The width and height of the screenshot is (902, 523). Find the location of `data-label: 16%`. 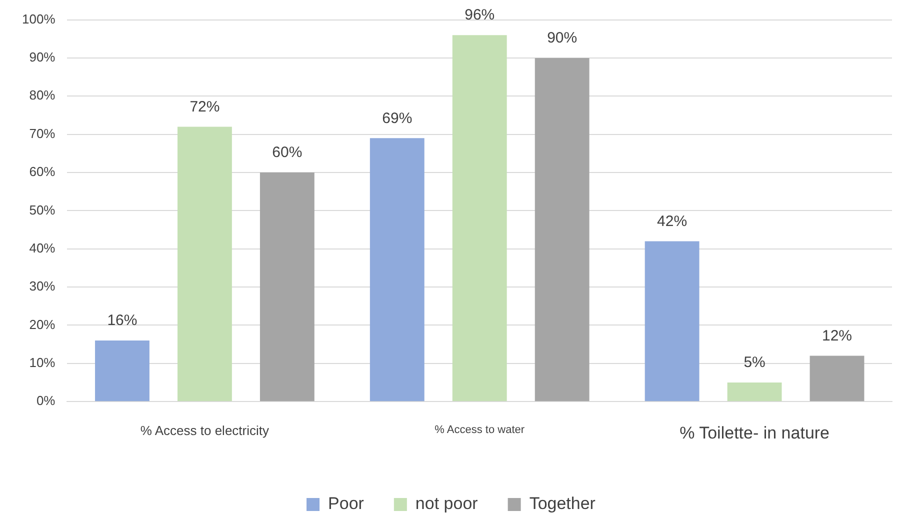

data-label: 16% is located at coordinates (122, 321).